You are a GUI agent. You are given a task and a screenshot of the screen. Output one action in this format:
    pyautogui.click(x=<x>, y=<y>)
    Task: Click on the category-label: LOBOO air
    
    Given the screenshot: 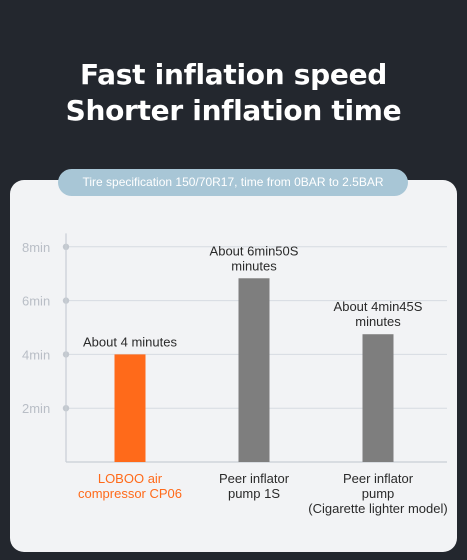 What is the action you would take?
    pyautogui.click(x=130, y=478)
    